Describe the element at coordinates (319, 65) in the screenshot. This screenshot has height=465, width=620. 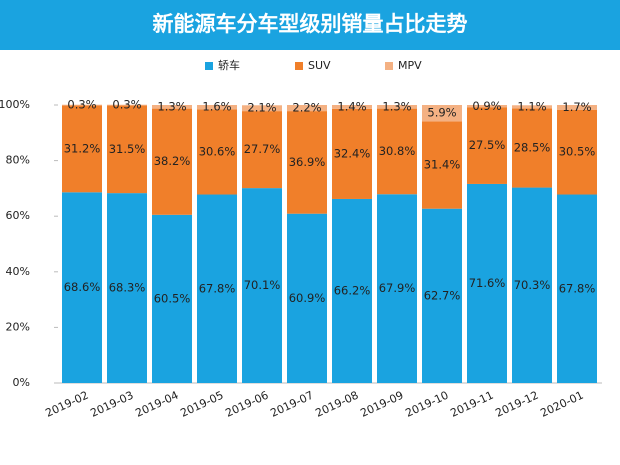
I see `legend-label: SUV` at that location.